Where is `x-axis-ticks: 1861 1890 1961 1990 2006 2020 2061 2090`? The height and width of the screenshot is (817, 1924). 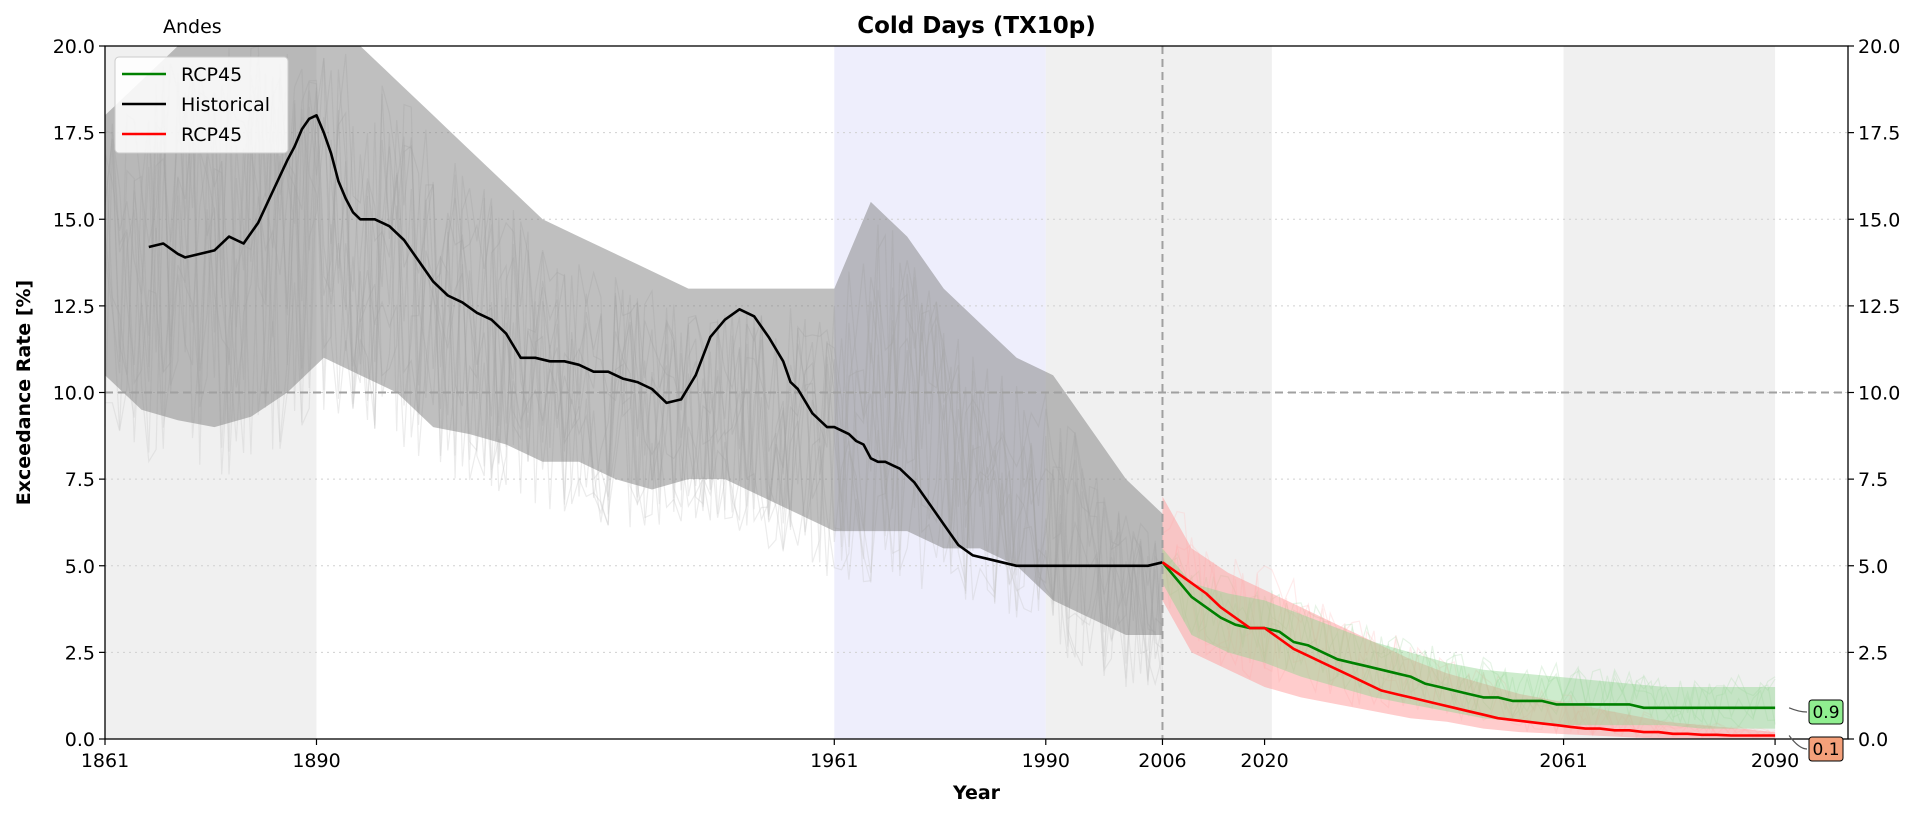
x-axis-ticks: 1861 1890 1961 1990 2006 2020 2061 2090 is located at coordinates (940, 755).